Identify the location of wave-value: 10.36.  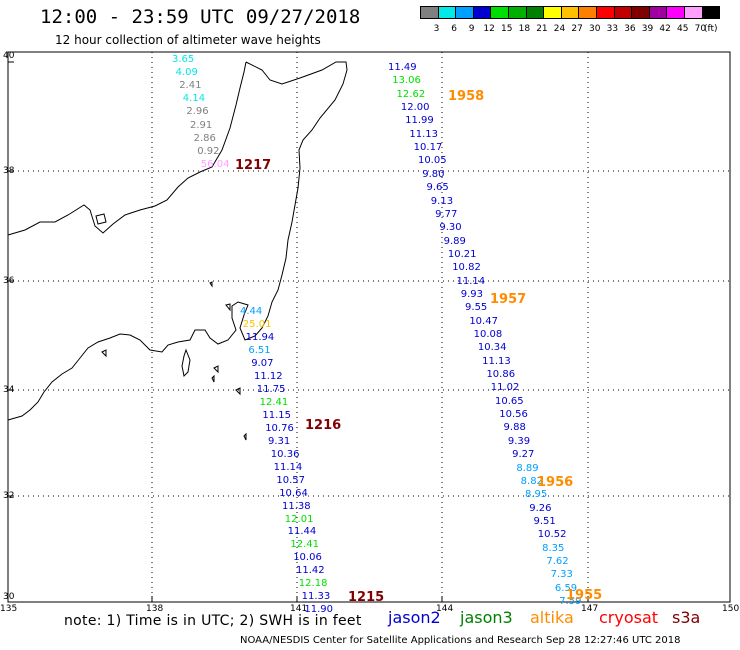
(285, 454).